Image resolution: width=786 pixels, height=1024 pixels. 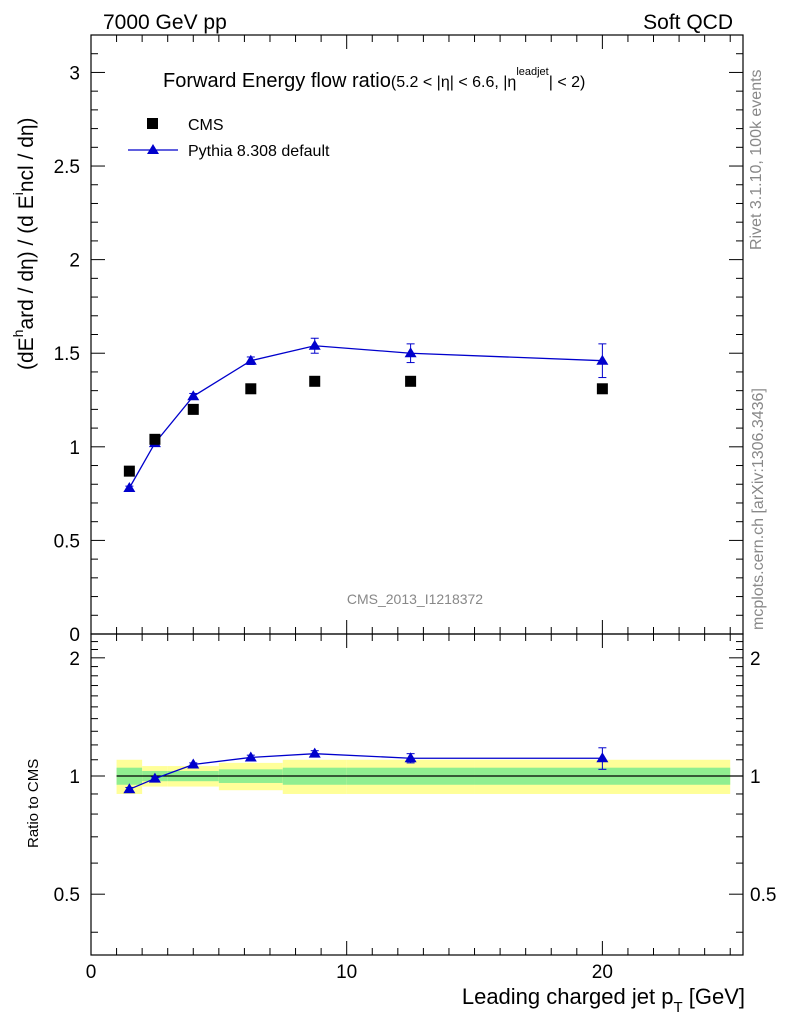 I want to click on xtick-label: 20, so click(x=602, y=972).